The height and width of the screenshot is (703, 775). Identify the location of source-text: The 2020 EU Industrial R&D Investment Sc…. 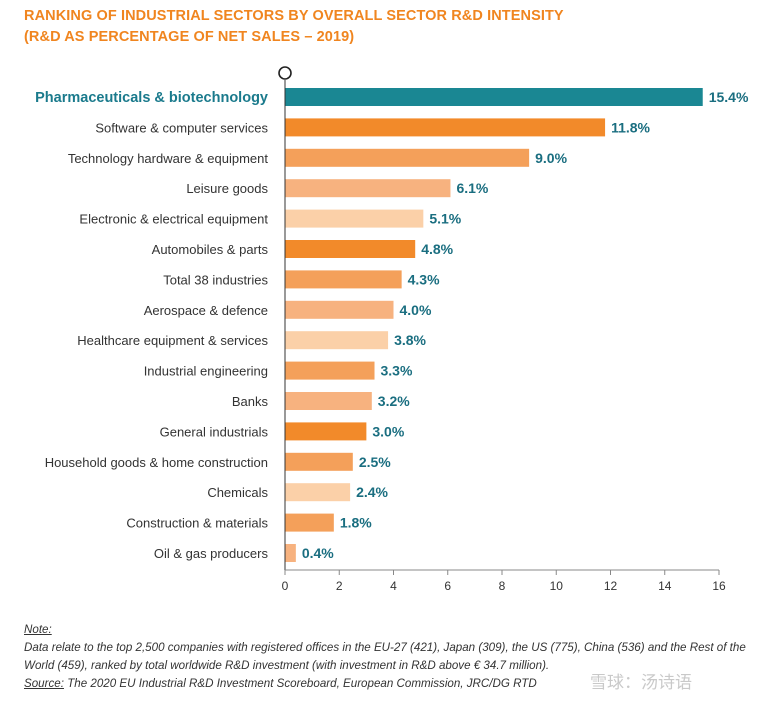
(302, 683).